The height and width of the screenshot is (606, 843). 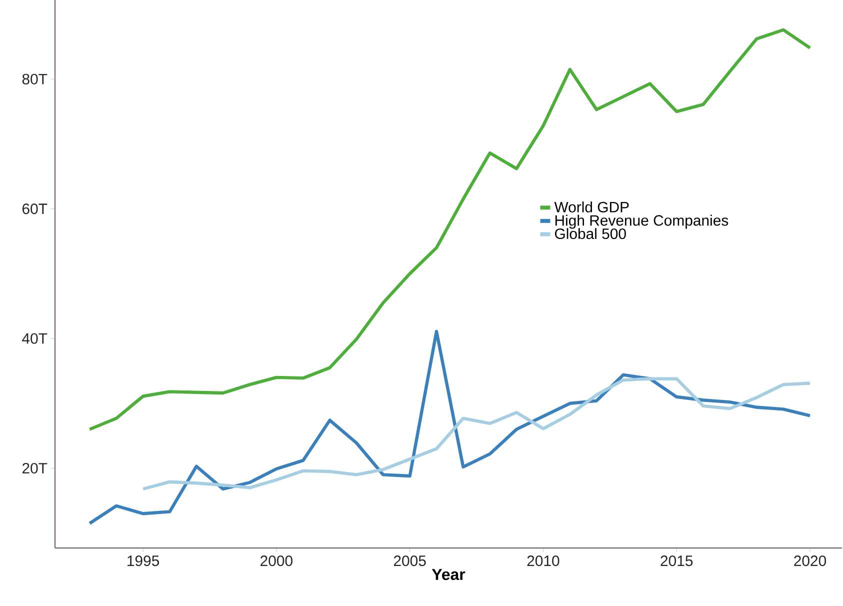 What do you see at coordinates (144, 561) in the screenshot?
I see `x-tick-label: 1995` at bounding box center [144, 561].